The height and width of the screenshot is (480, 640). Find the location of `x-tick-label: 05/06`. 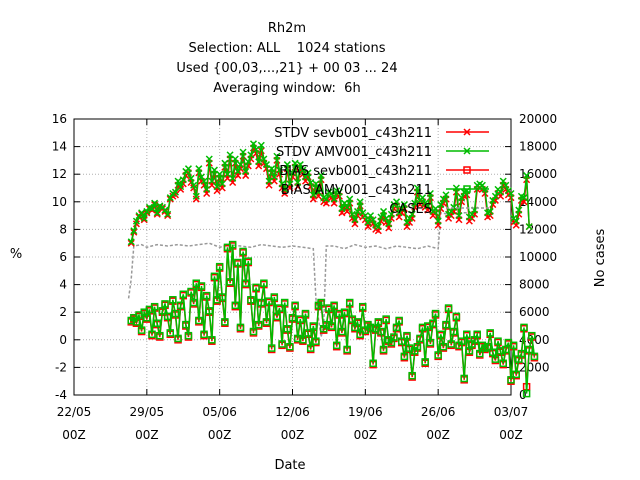

x-tick-label: 05/06 is located at coordinates (219, 412).